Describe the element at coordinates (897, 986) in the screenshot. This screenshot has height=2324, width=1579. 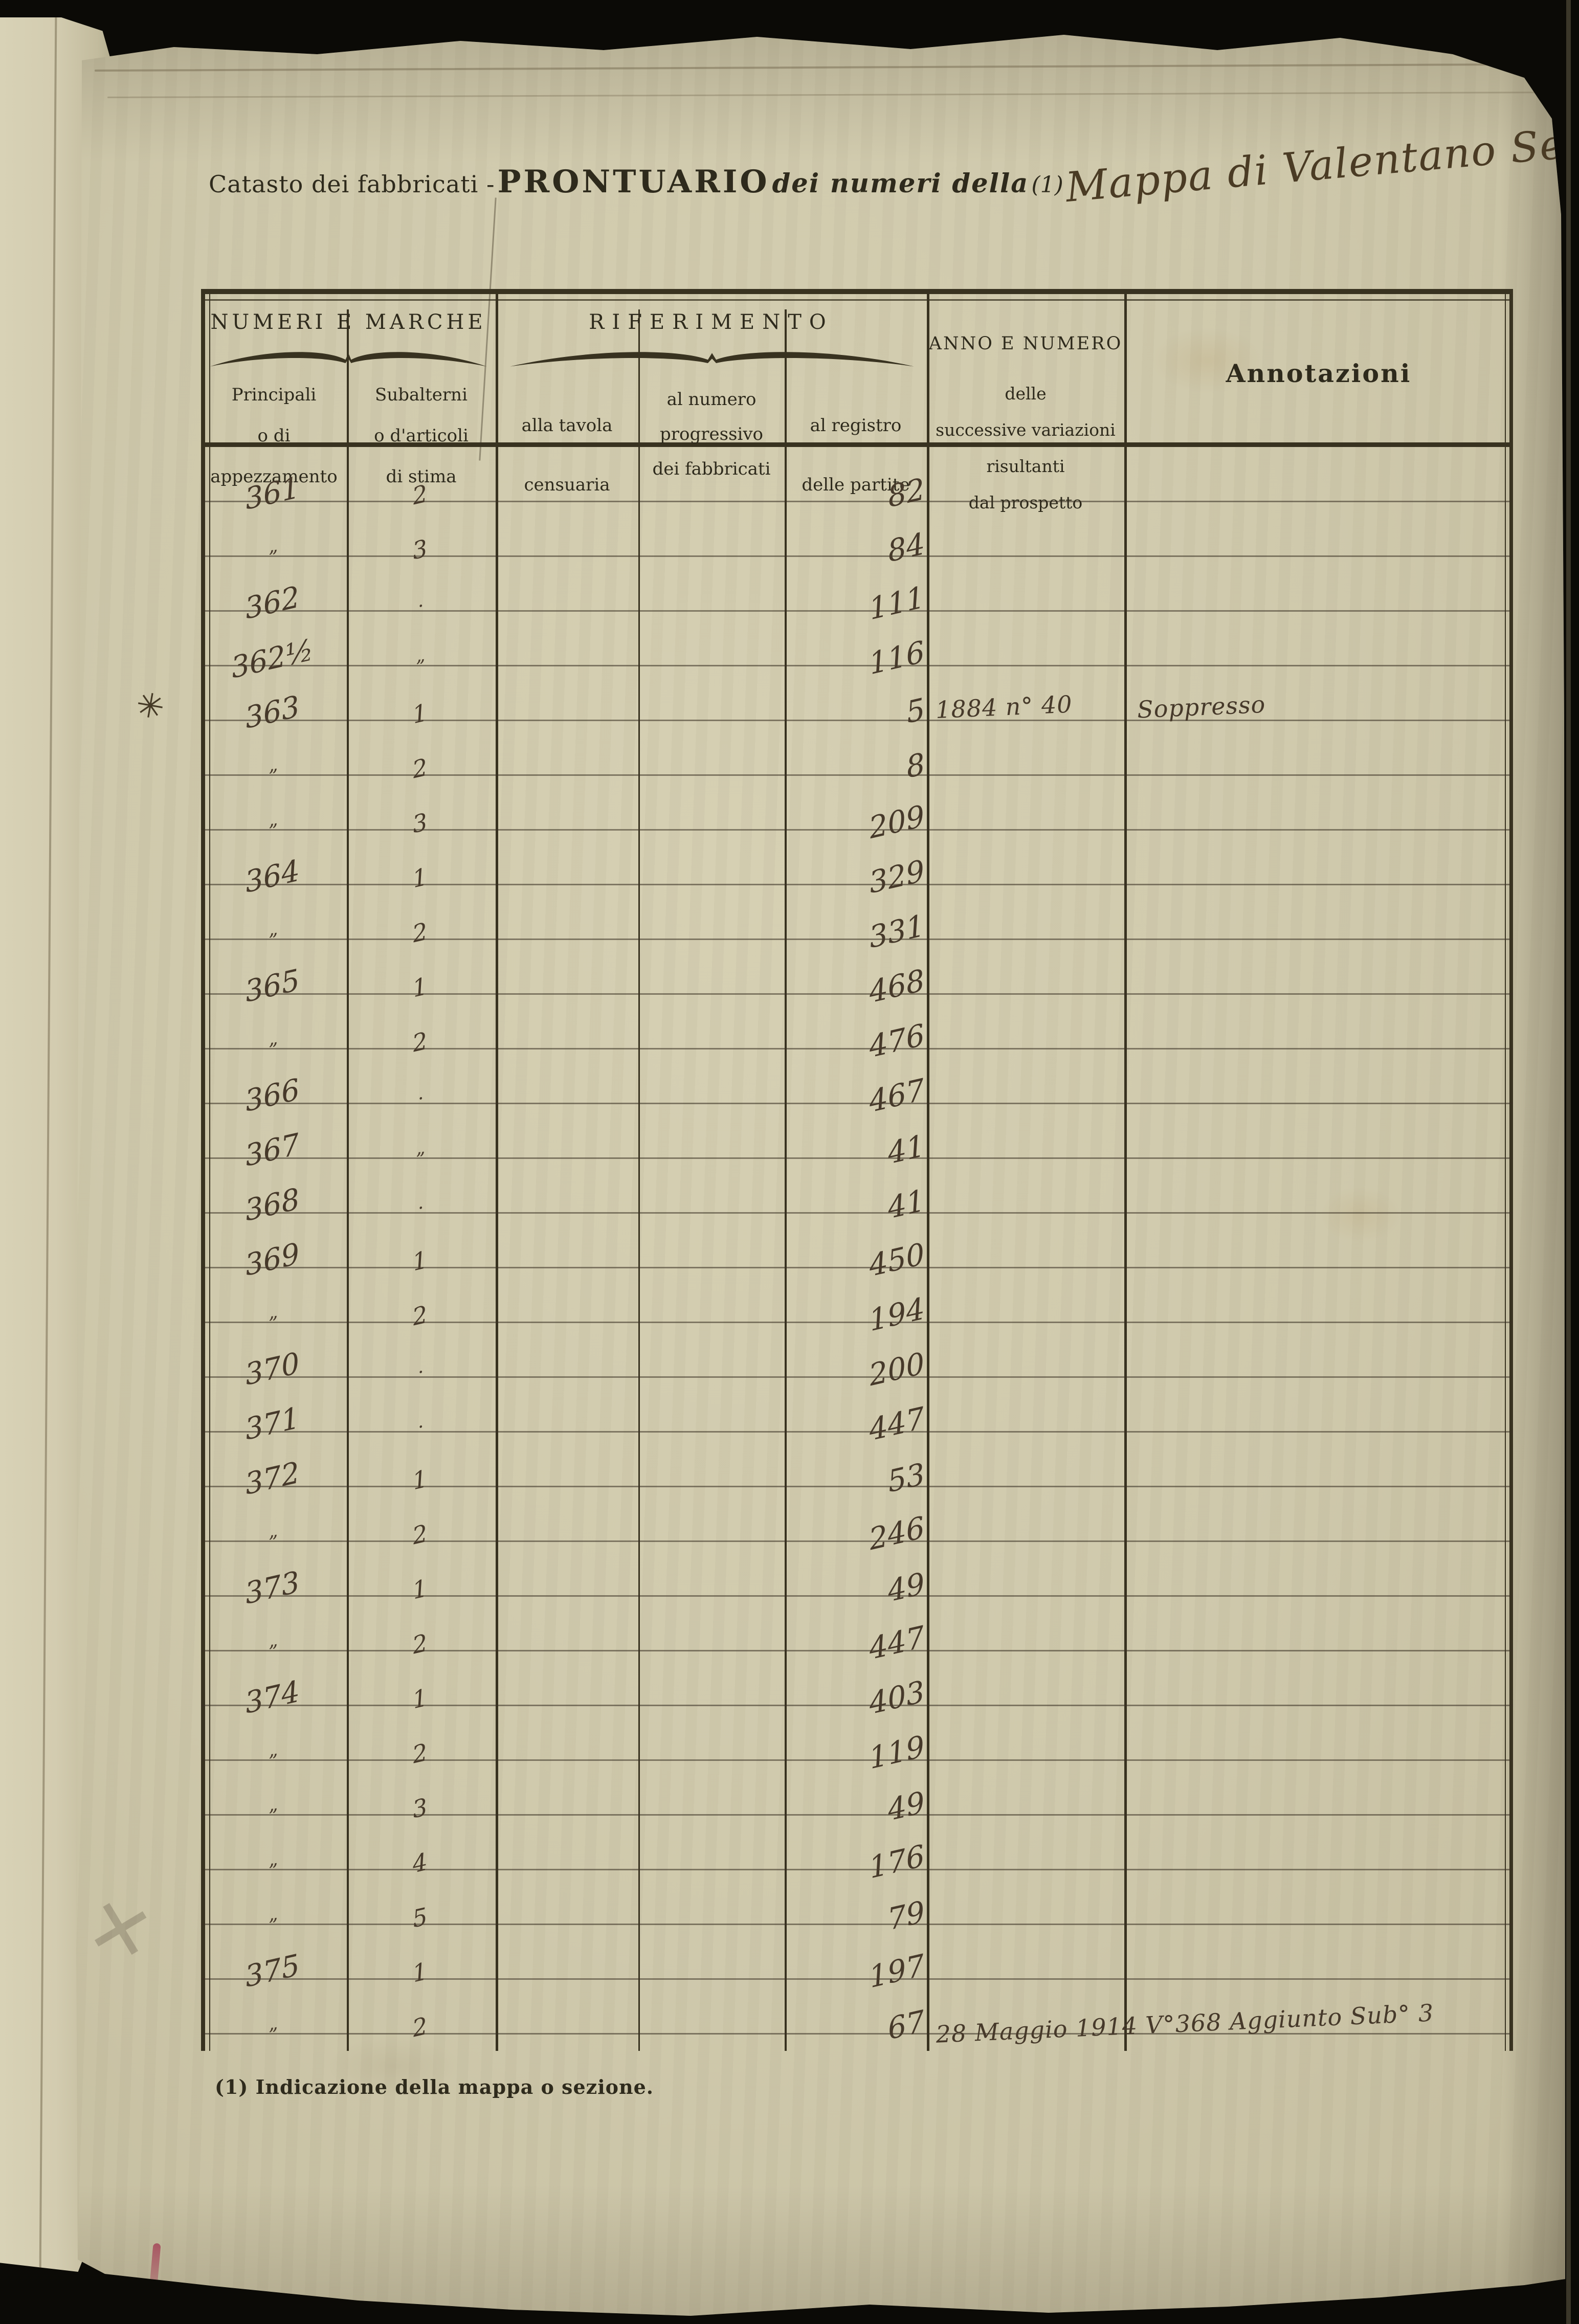
I see `cell-registro-partite: 468` at that location.